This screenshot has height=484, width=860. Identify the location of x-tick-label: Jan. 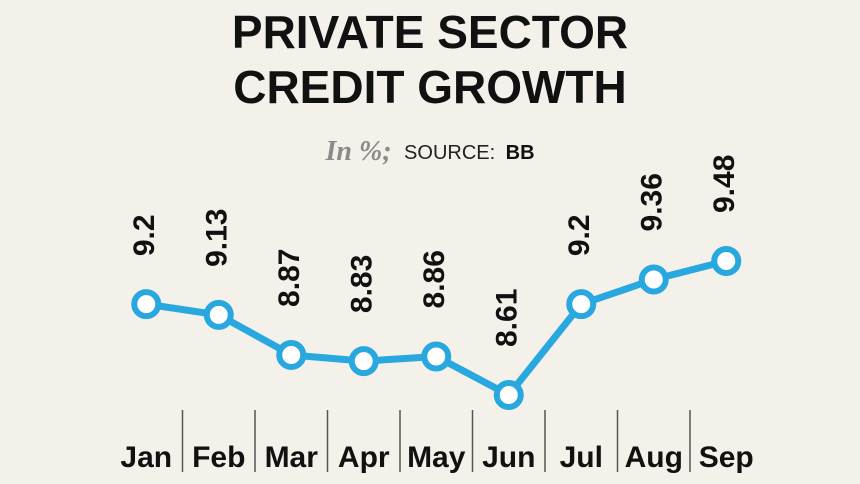
(146, 457).